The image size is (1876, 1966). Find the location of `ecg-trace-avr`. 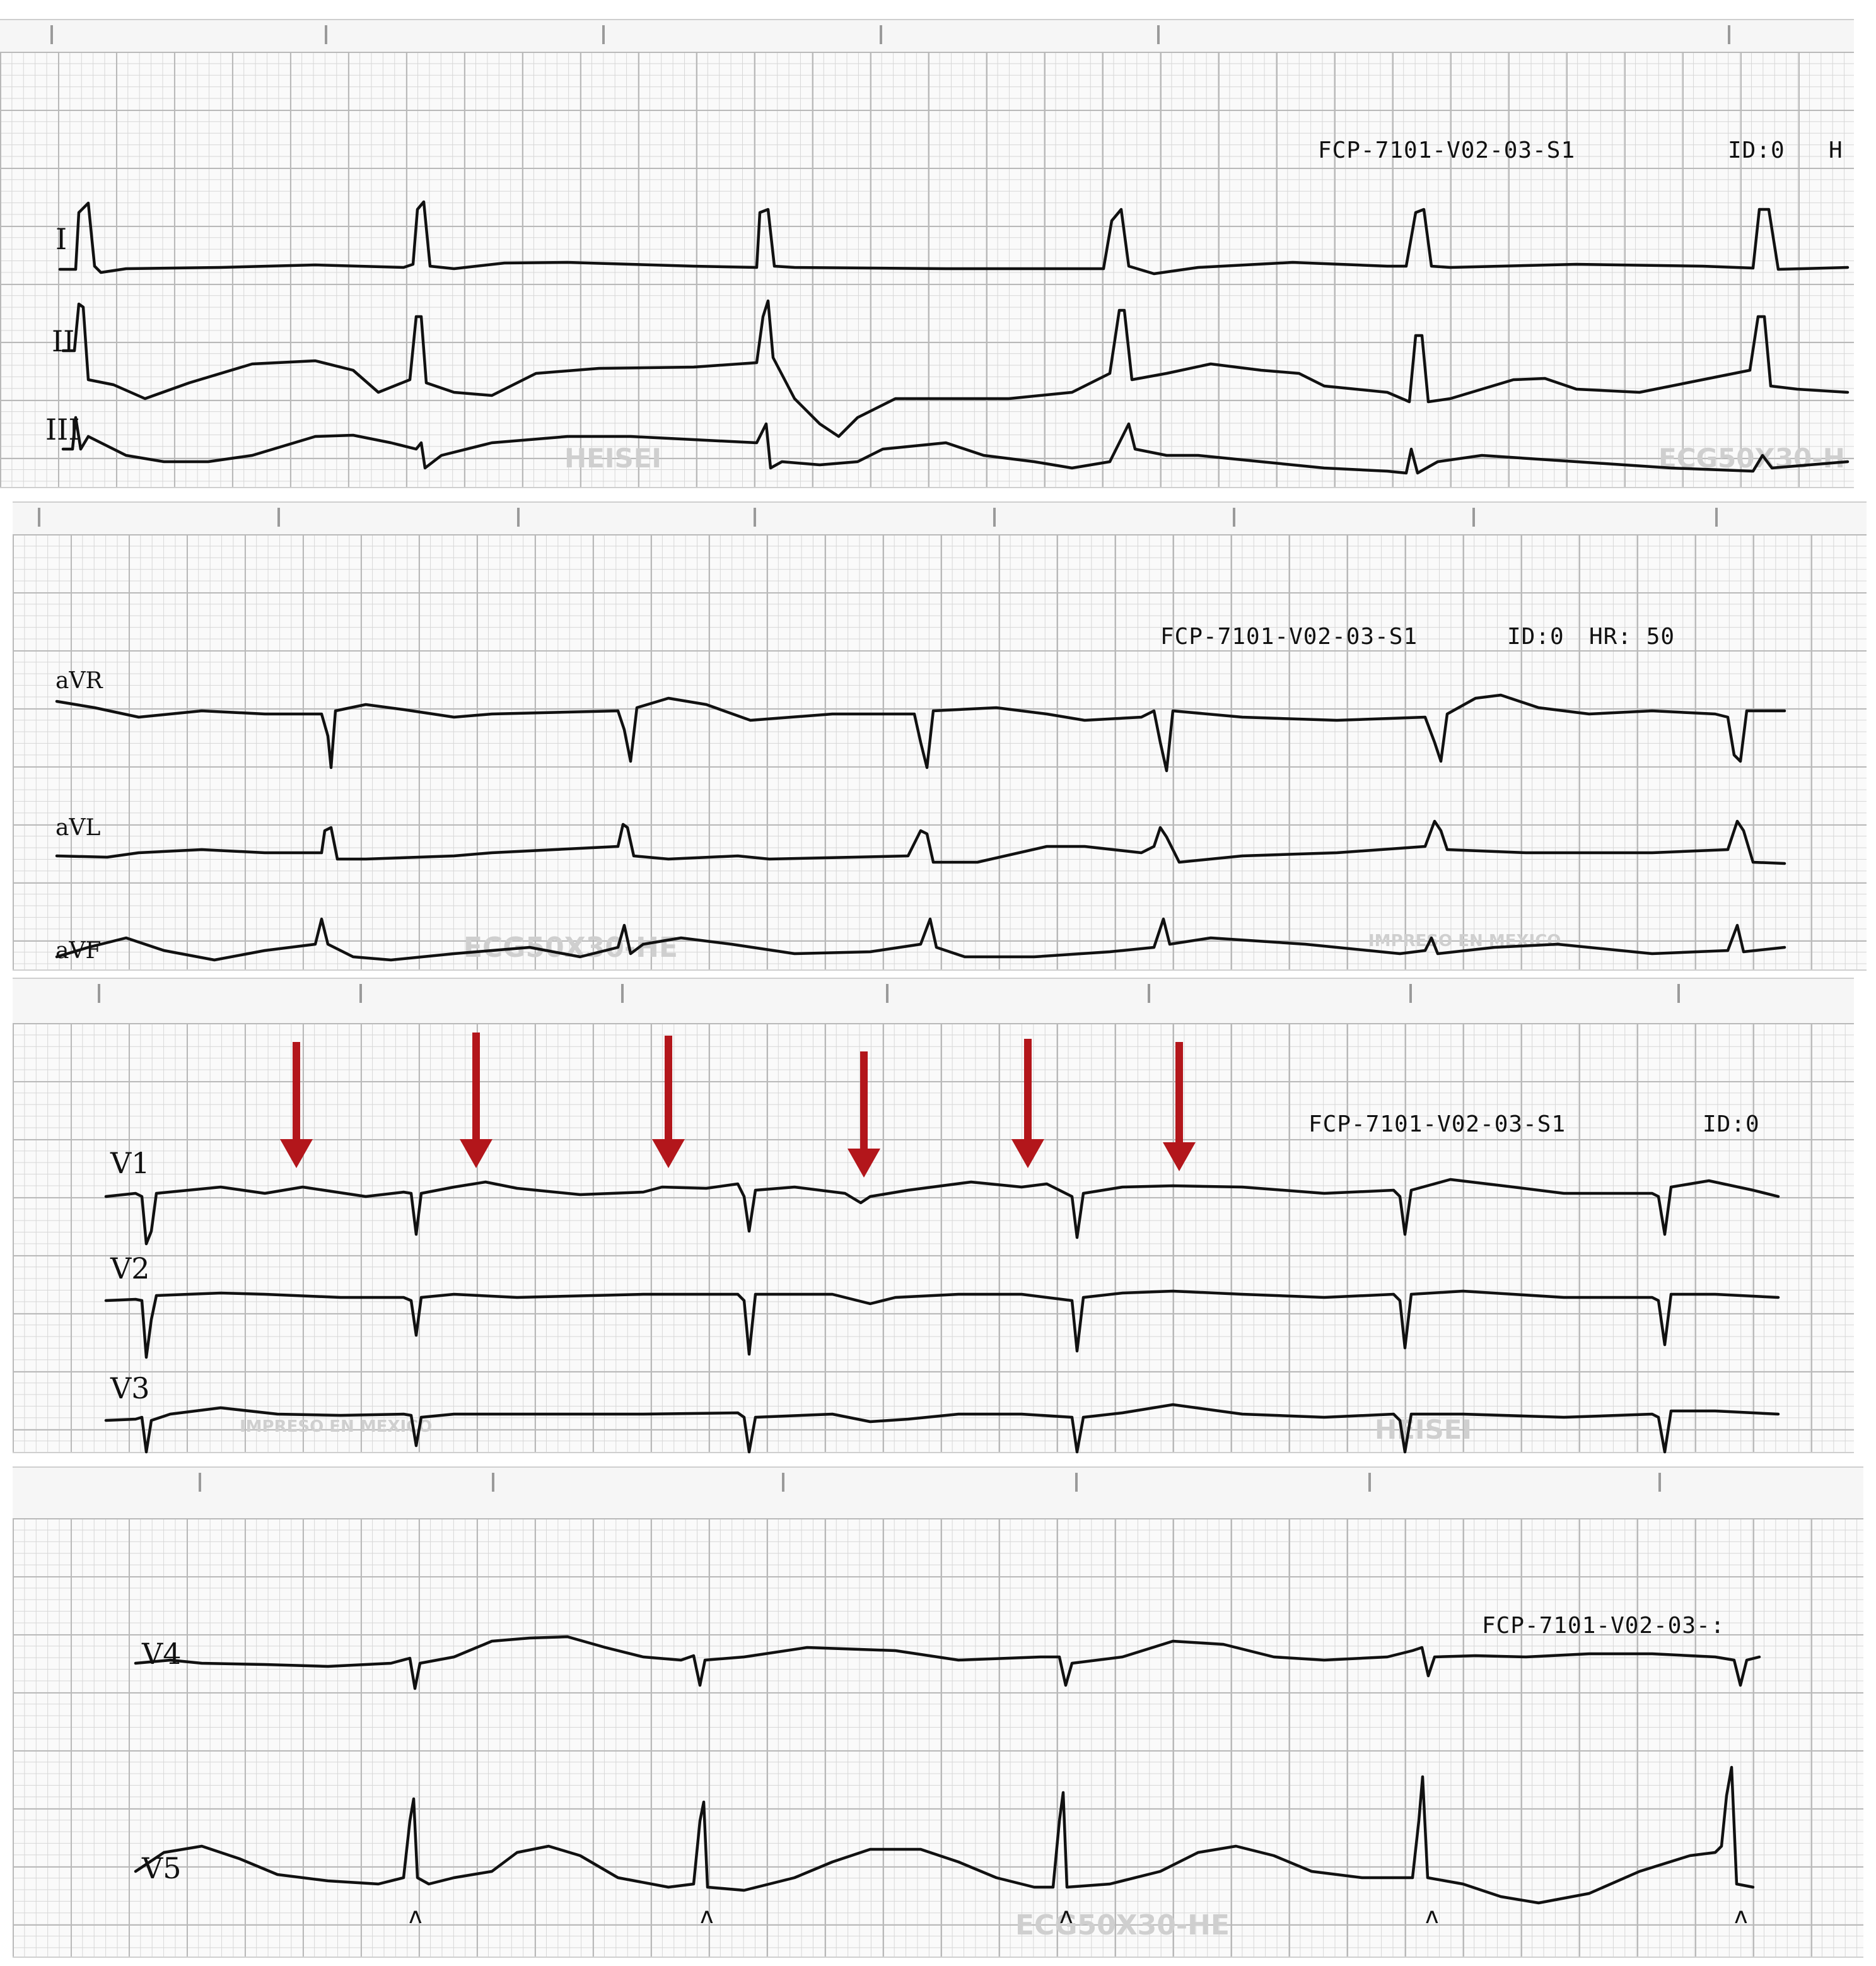

ecg-trace-avr is located at coordinates (920, 733).